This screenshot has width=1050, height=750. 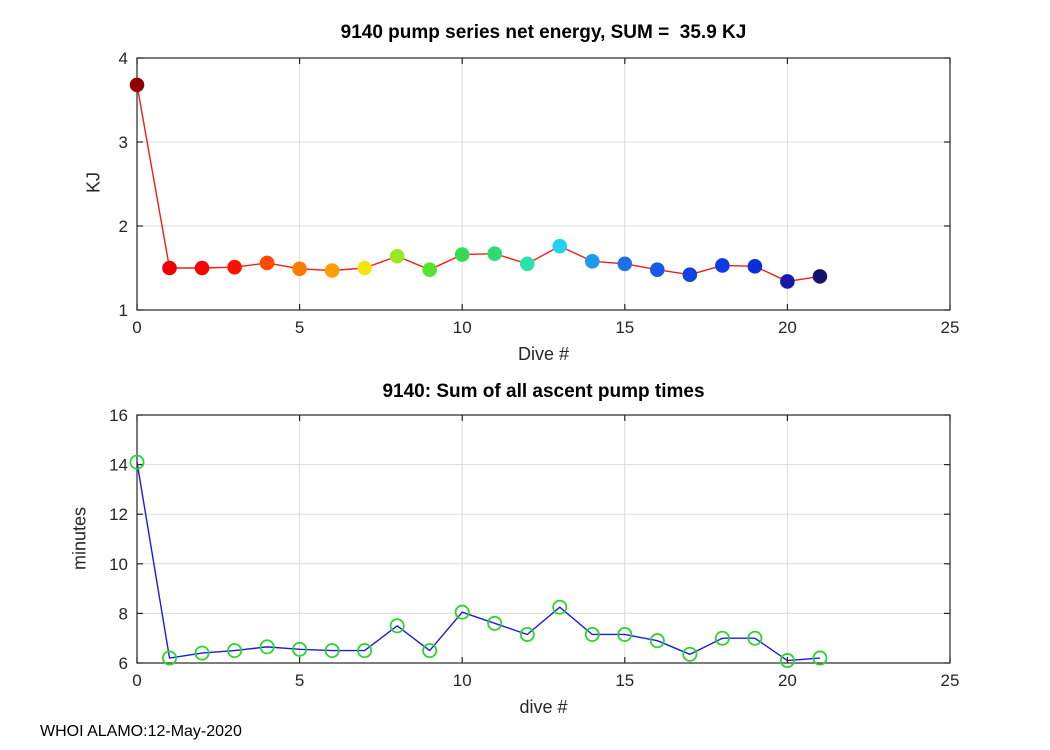 I want to click on net-energy-x-axis-label: Dive #, so click(x=543, y=354).